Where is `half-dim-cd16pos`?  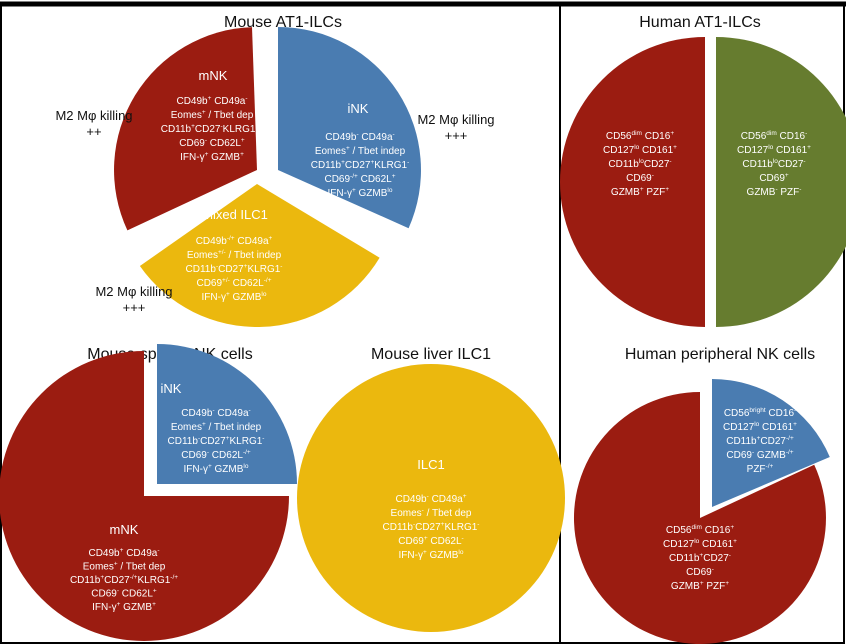
half-dim-cd16pos is located at coordinates (632, 182).